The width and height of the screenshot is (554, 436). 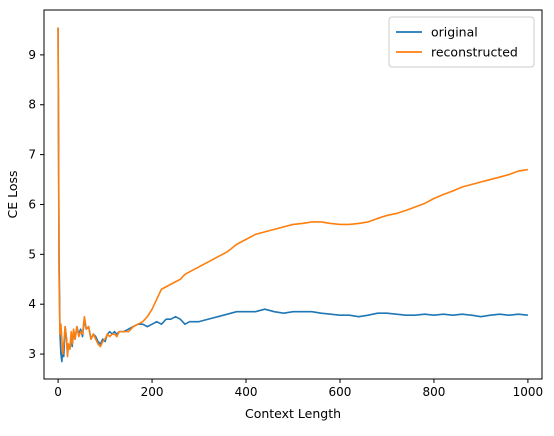 I want to click on y-tick-label: 6, so click(x=32, y=204).